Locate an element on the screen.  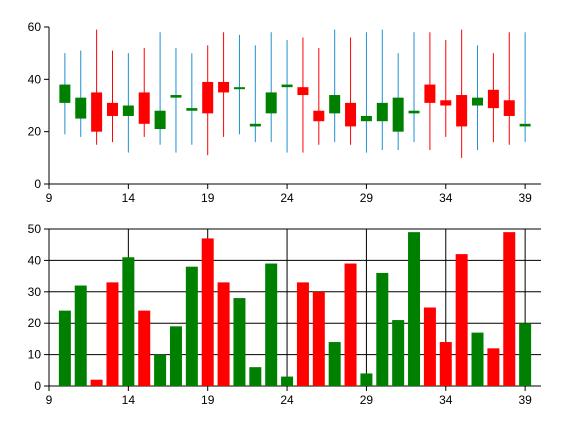
y-tick-label: 50 is located at coordinates (35, 229).